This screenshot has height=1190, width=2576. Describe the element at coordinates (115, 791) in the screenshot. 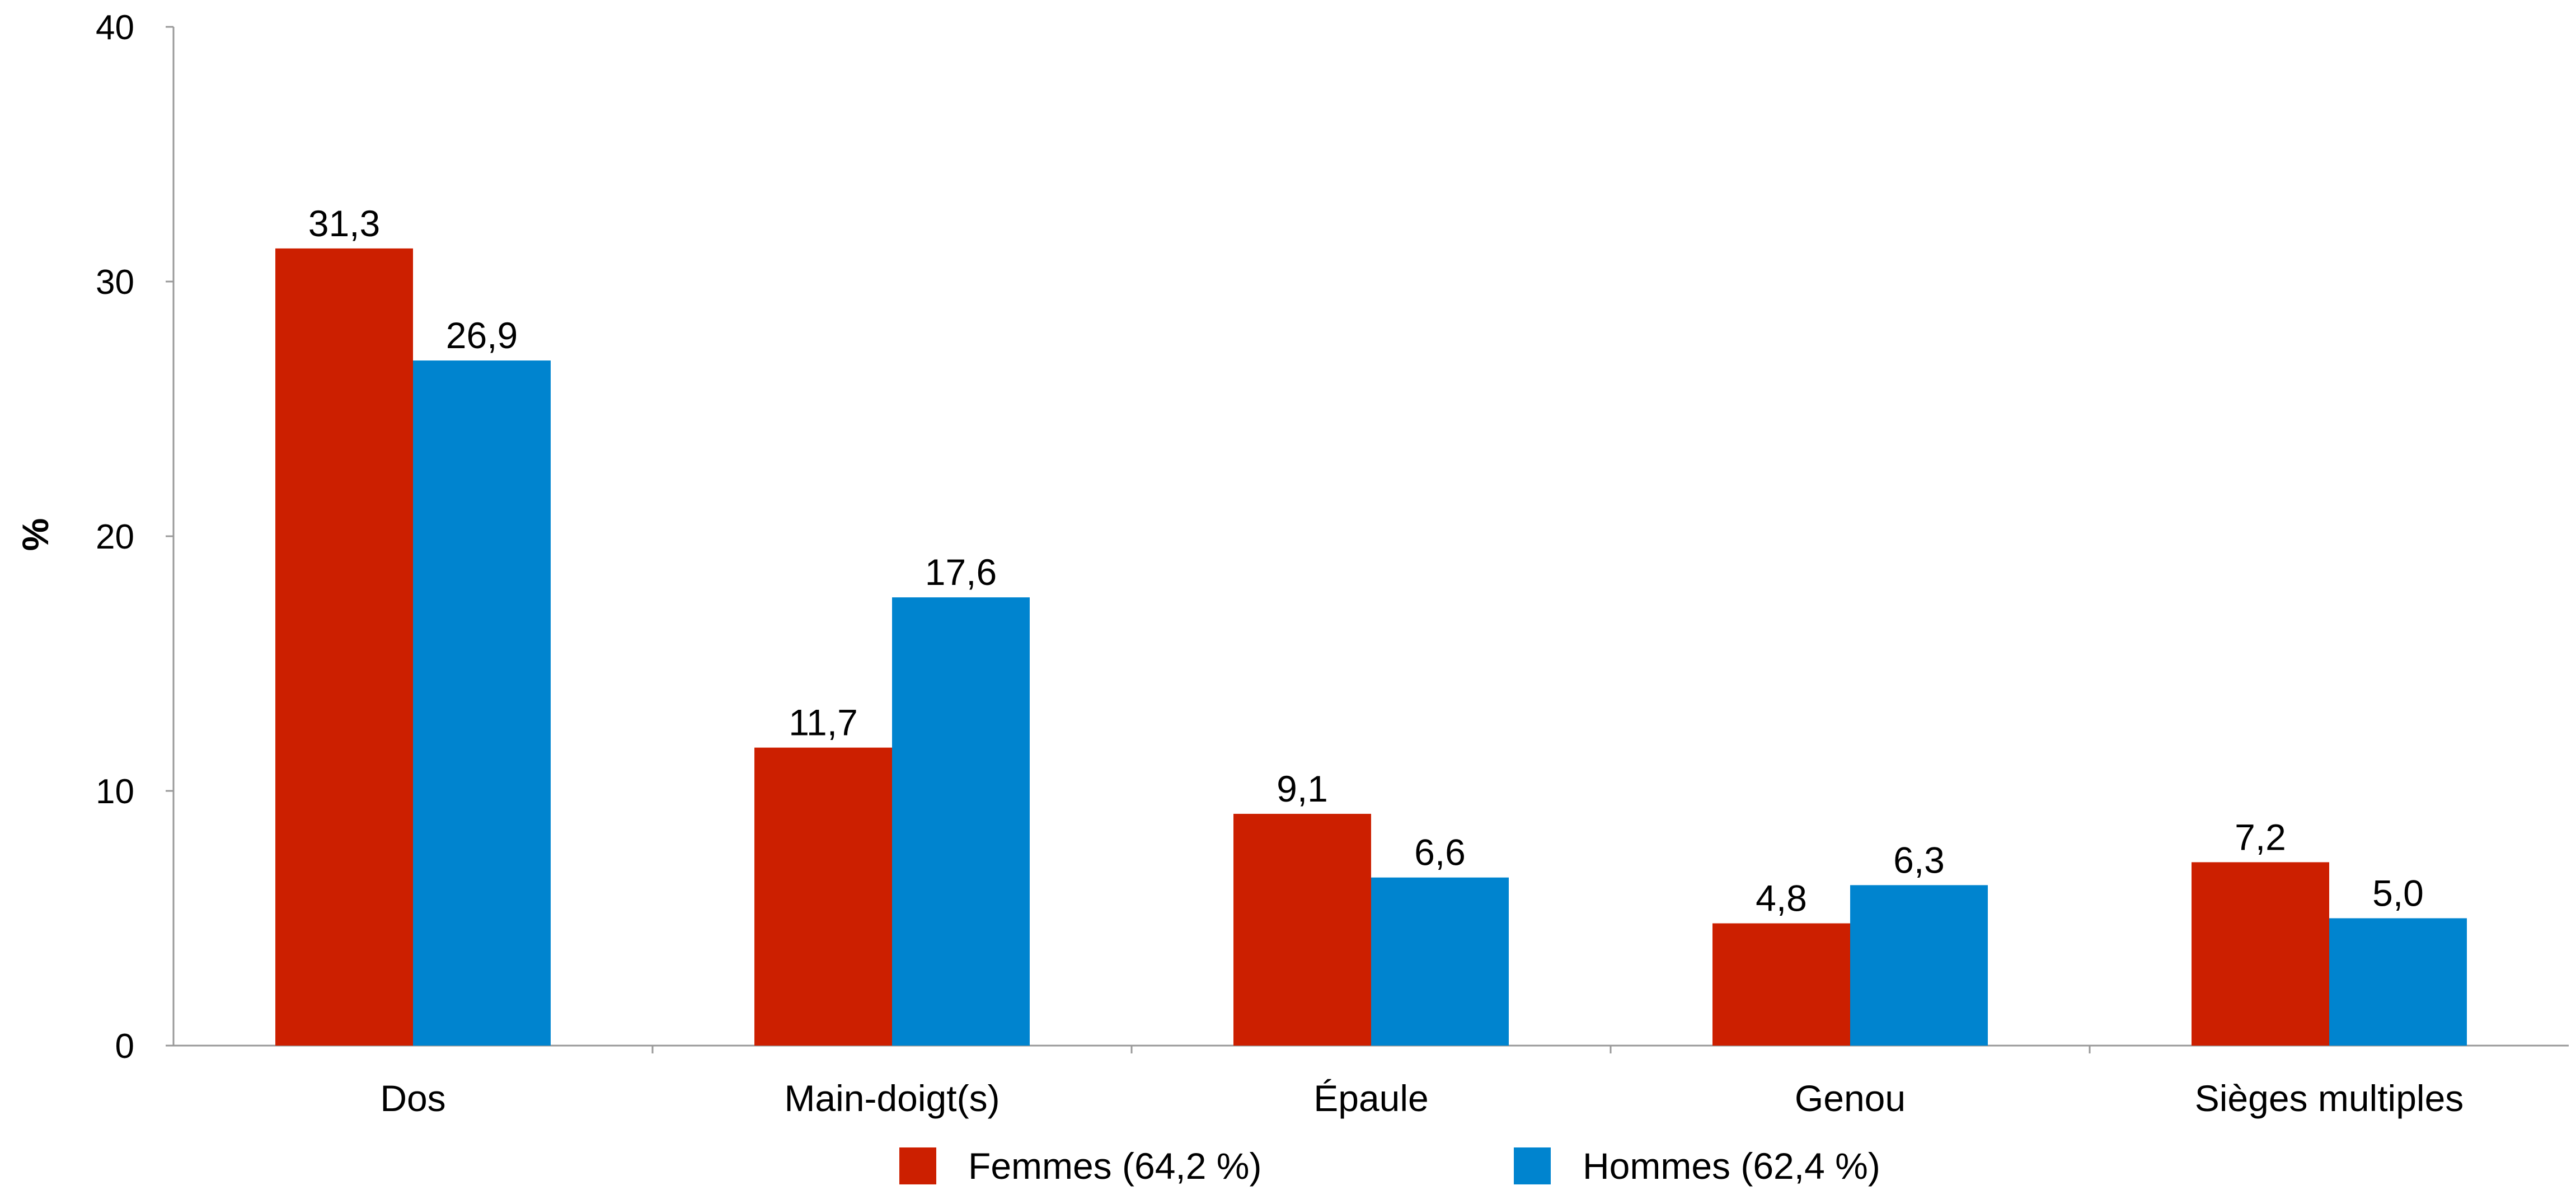

I see `y-tick-label: 10` at that location.